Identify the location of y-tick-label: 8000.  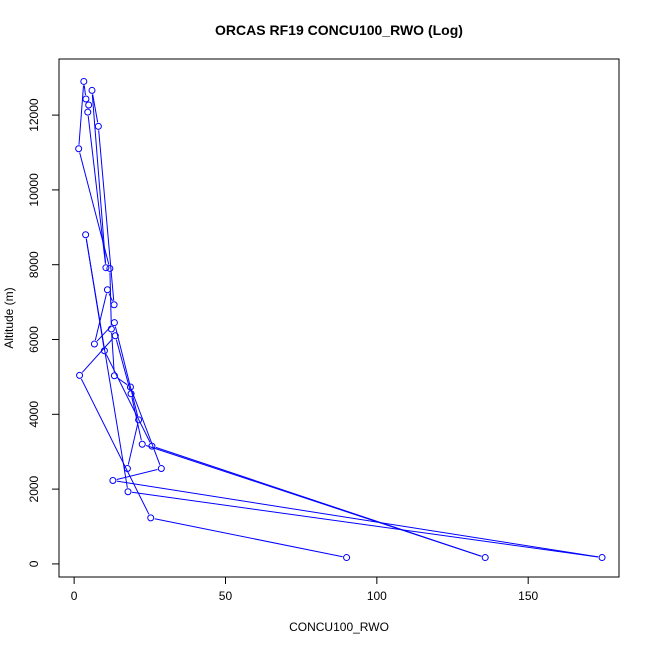
(34, 264).